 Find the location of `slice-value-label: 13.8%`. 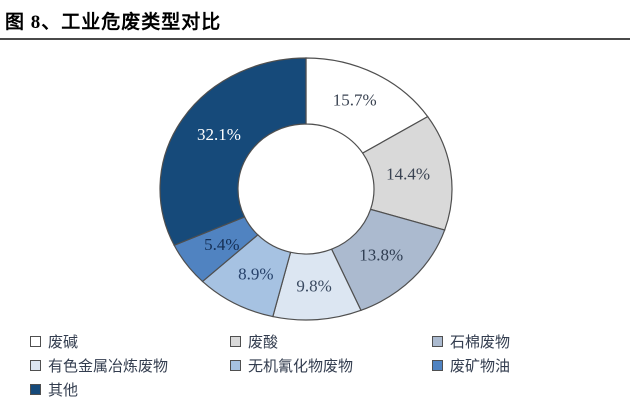

slice-value-label: 13.8% is located at coordinates (381, 255).